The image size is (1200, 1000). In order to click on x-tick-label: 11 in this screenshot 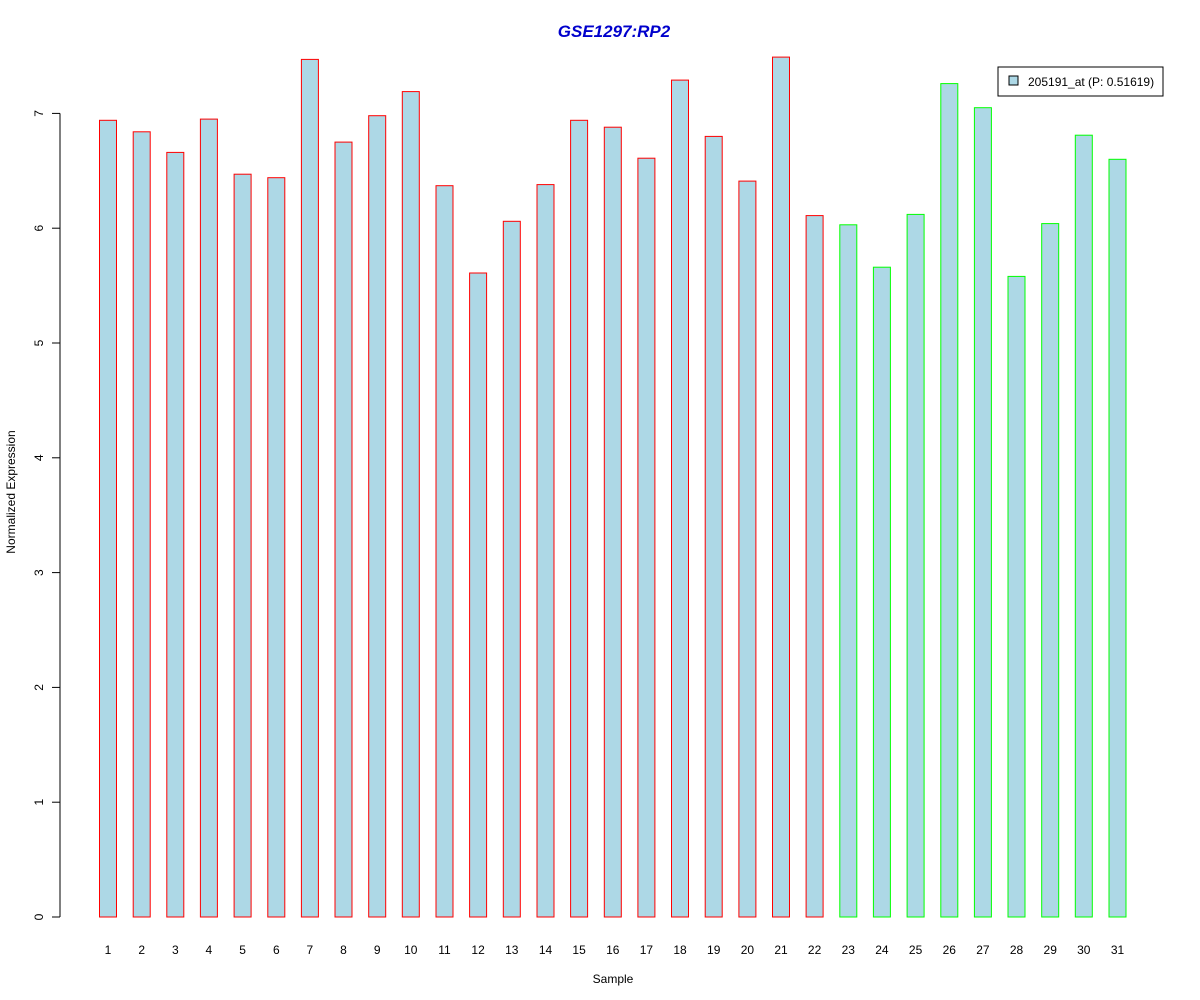, I will do `click(444, 950)`.